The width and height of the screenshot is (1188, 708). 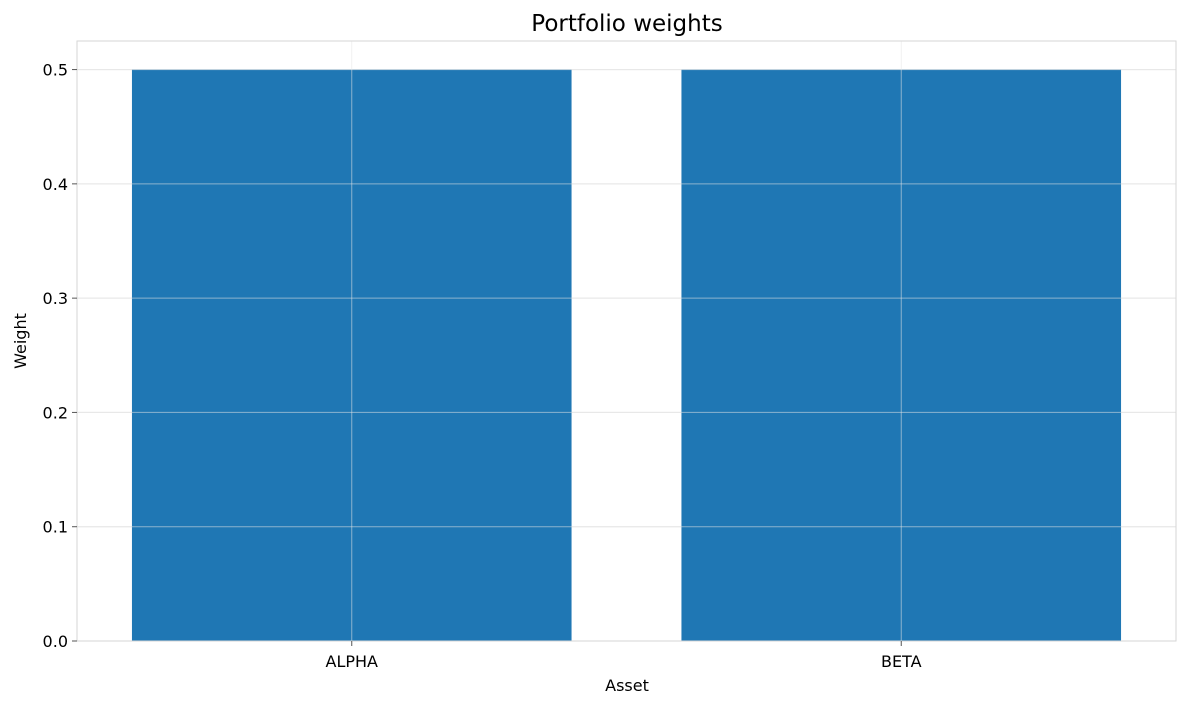 I want to click on y-tick-label: 0.0, so click(x=55, y=641).